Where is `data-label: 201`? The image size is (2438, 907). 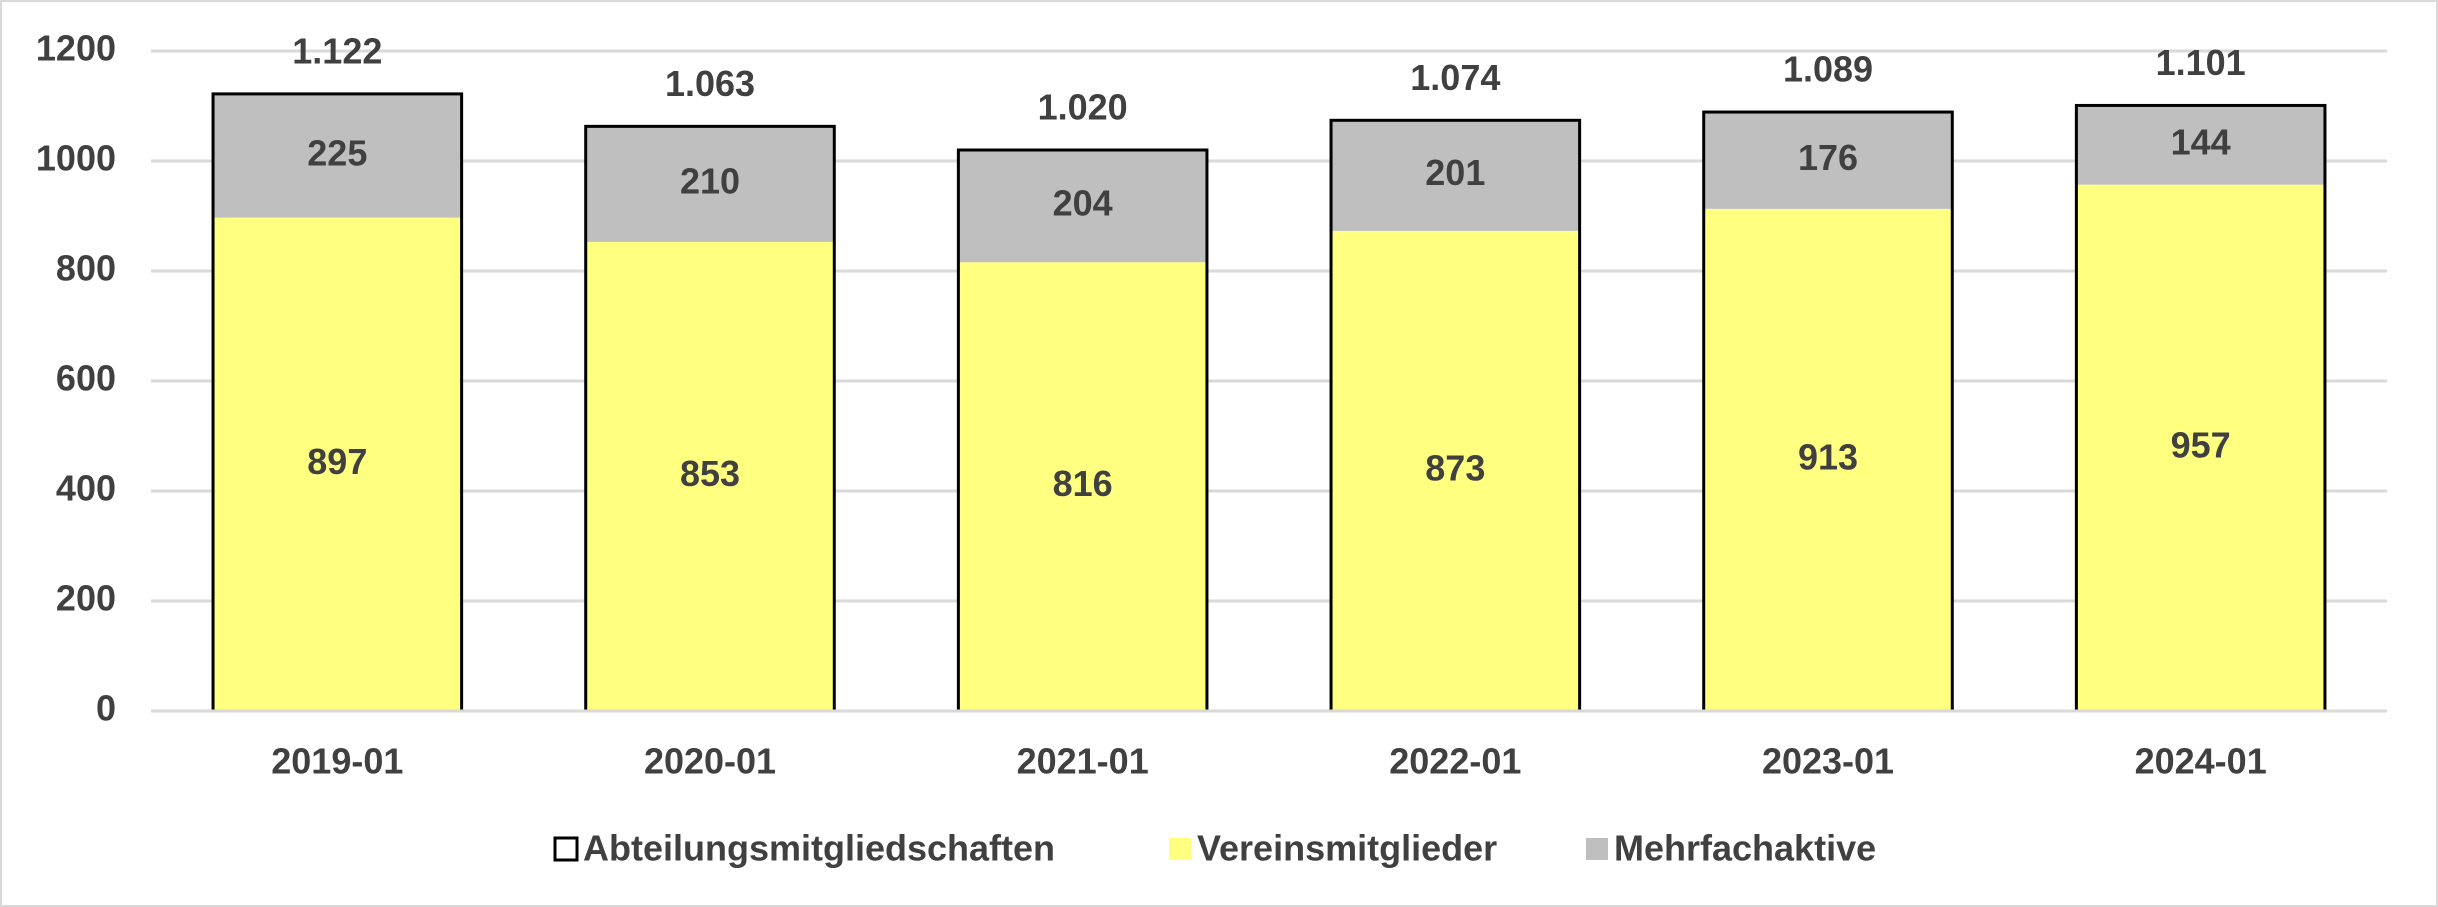
data-label: 201 is located at coordinates (1455, 172).